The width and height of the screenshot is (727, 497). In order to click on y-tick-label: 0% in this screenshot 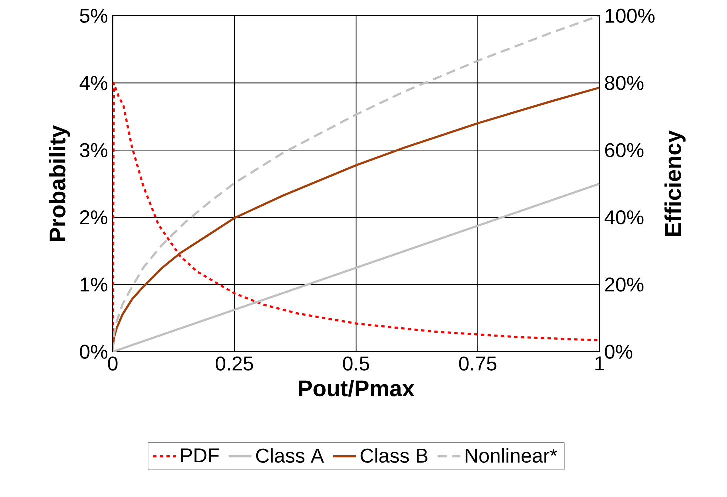, I will do `click(94, 352)`.